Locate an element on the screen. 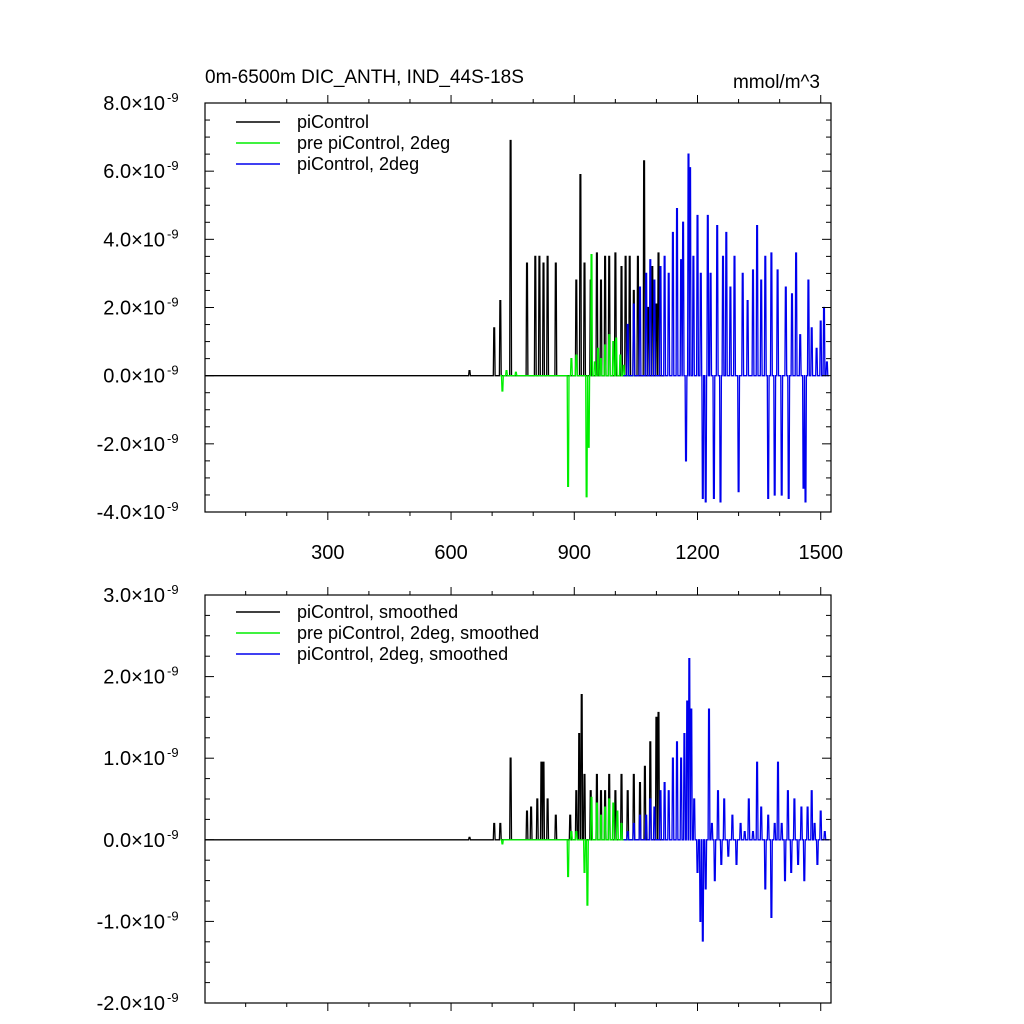  y-tick-label: 3.0×10 is located at coordinates (134, 596).